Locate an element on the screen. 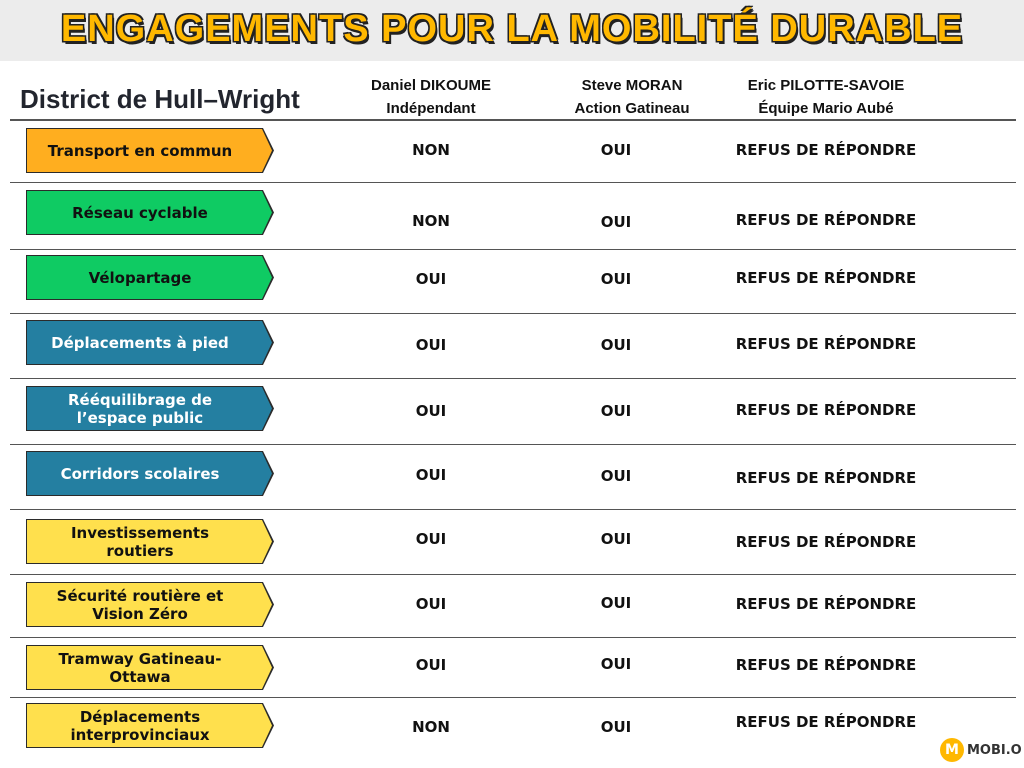 This screenshot has width=1024, height=768. logo-name: MOBI.O is located at coordinates (994, 750).